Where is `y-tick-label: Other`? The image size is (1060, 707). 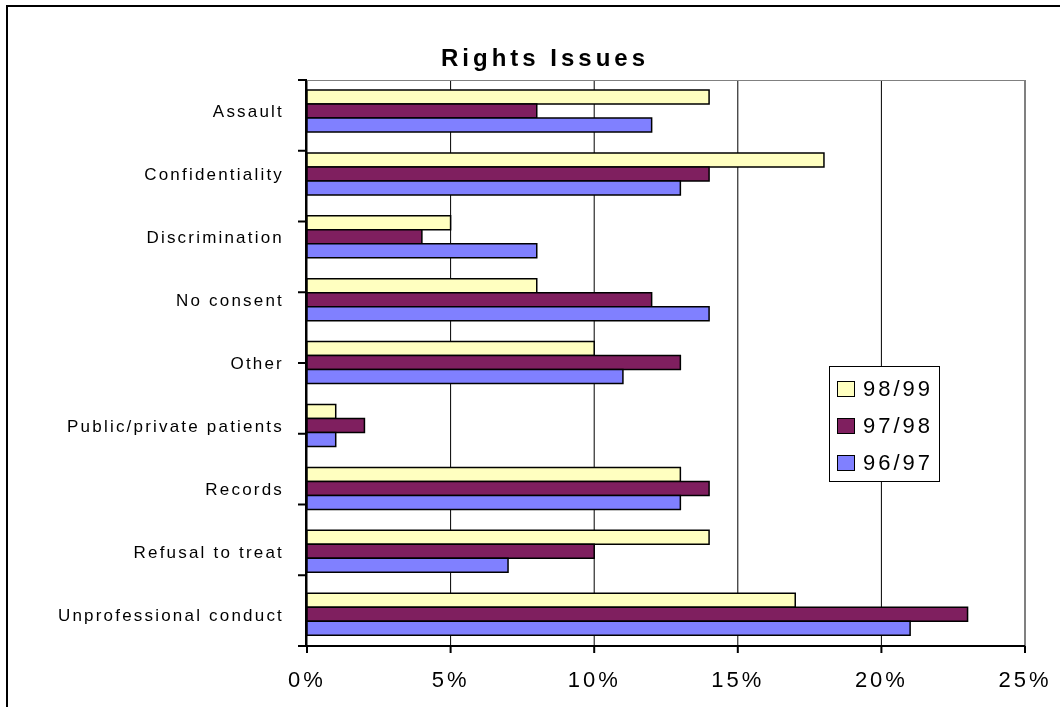
y-tick-label: Other is located at coordinates (257, 364).